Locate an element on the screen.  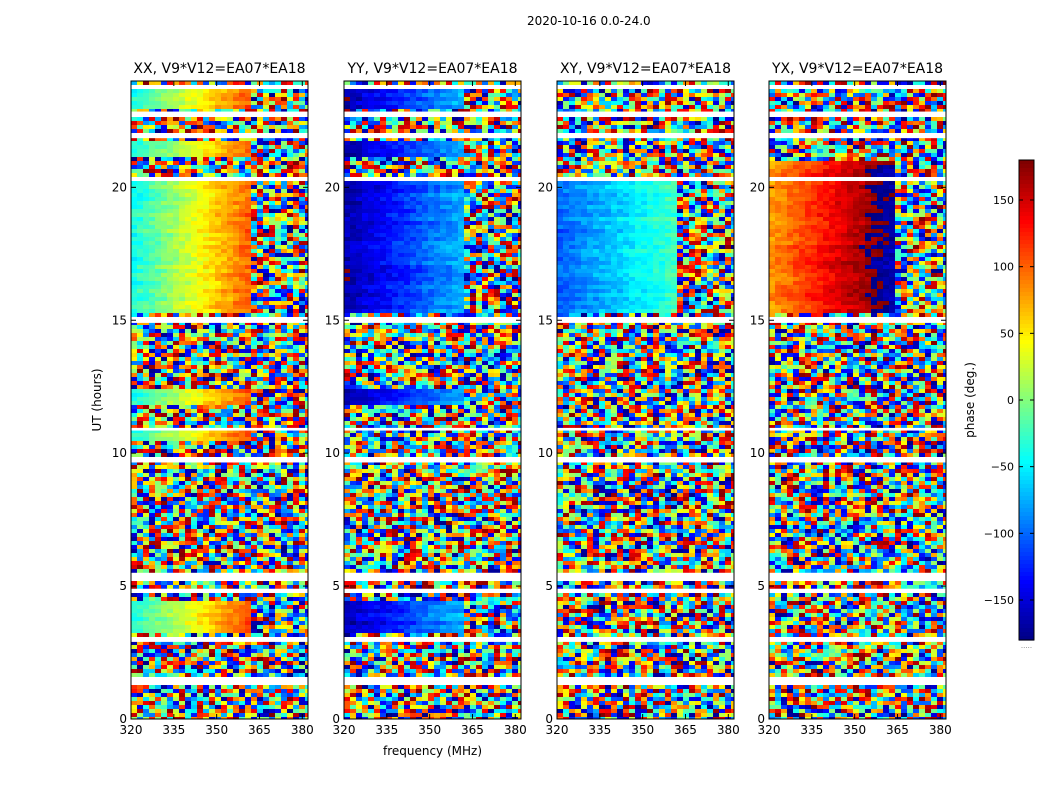
x-tick-label: 335 is located at coordinates (811, 730).